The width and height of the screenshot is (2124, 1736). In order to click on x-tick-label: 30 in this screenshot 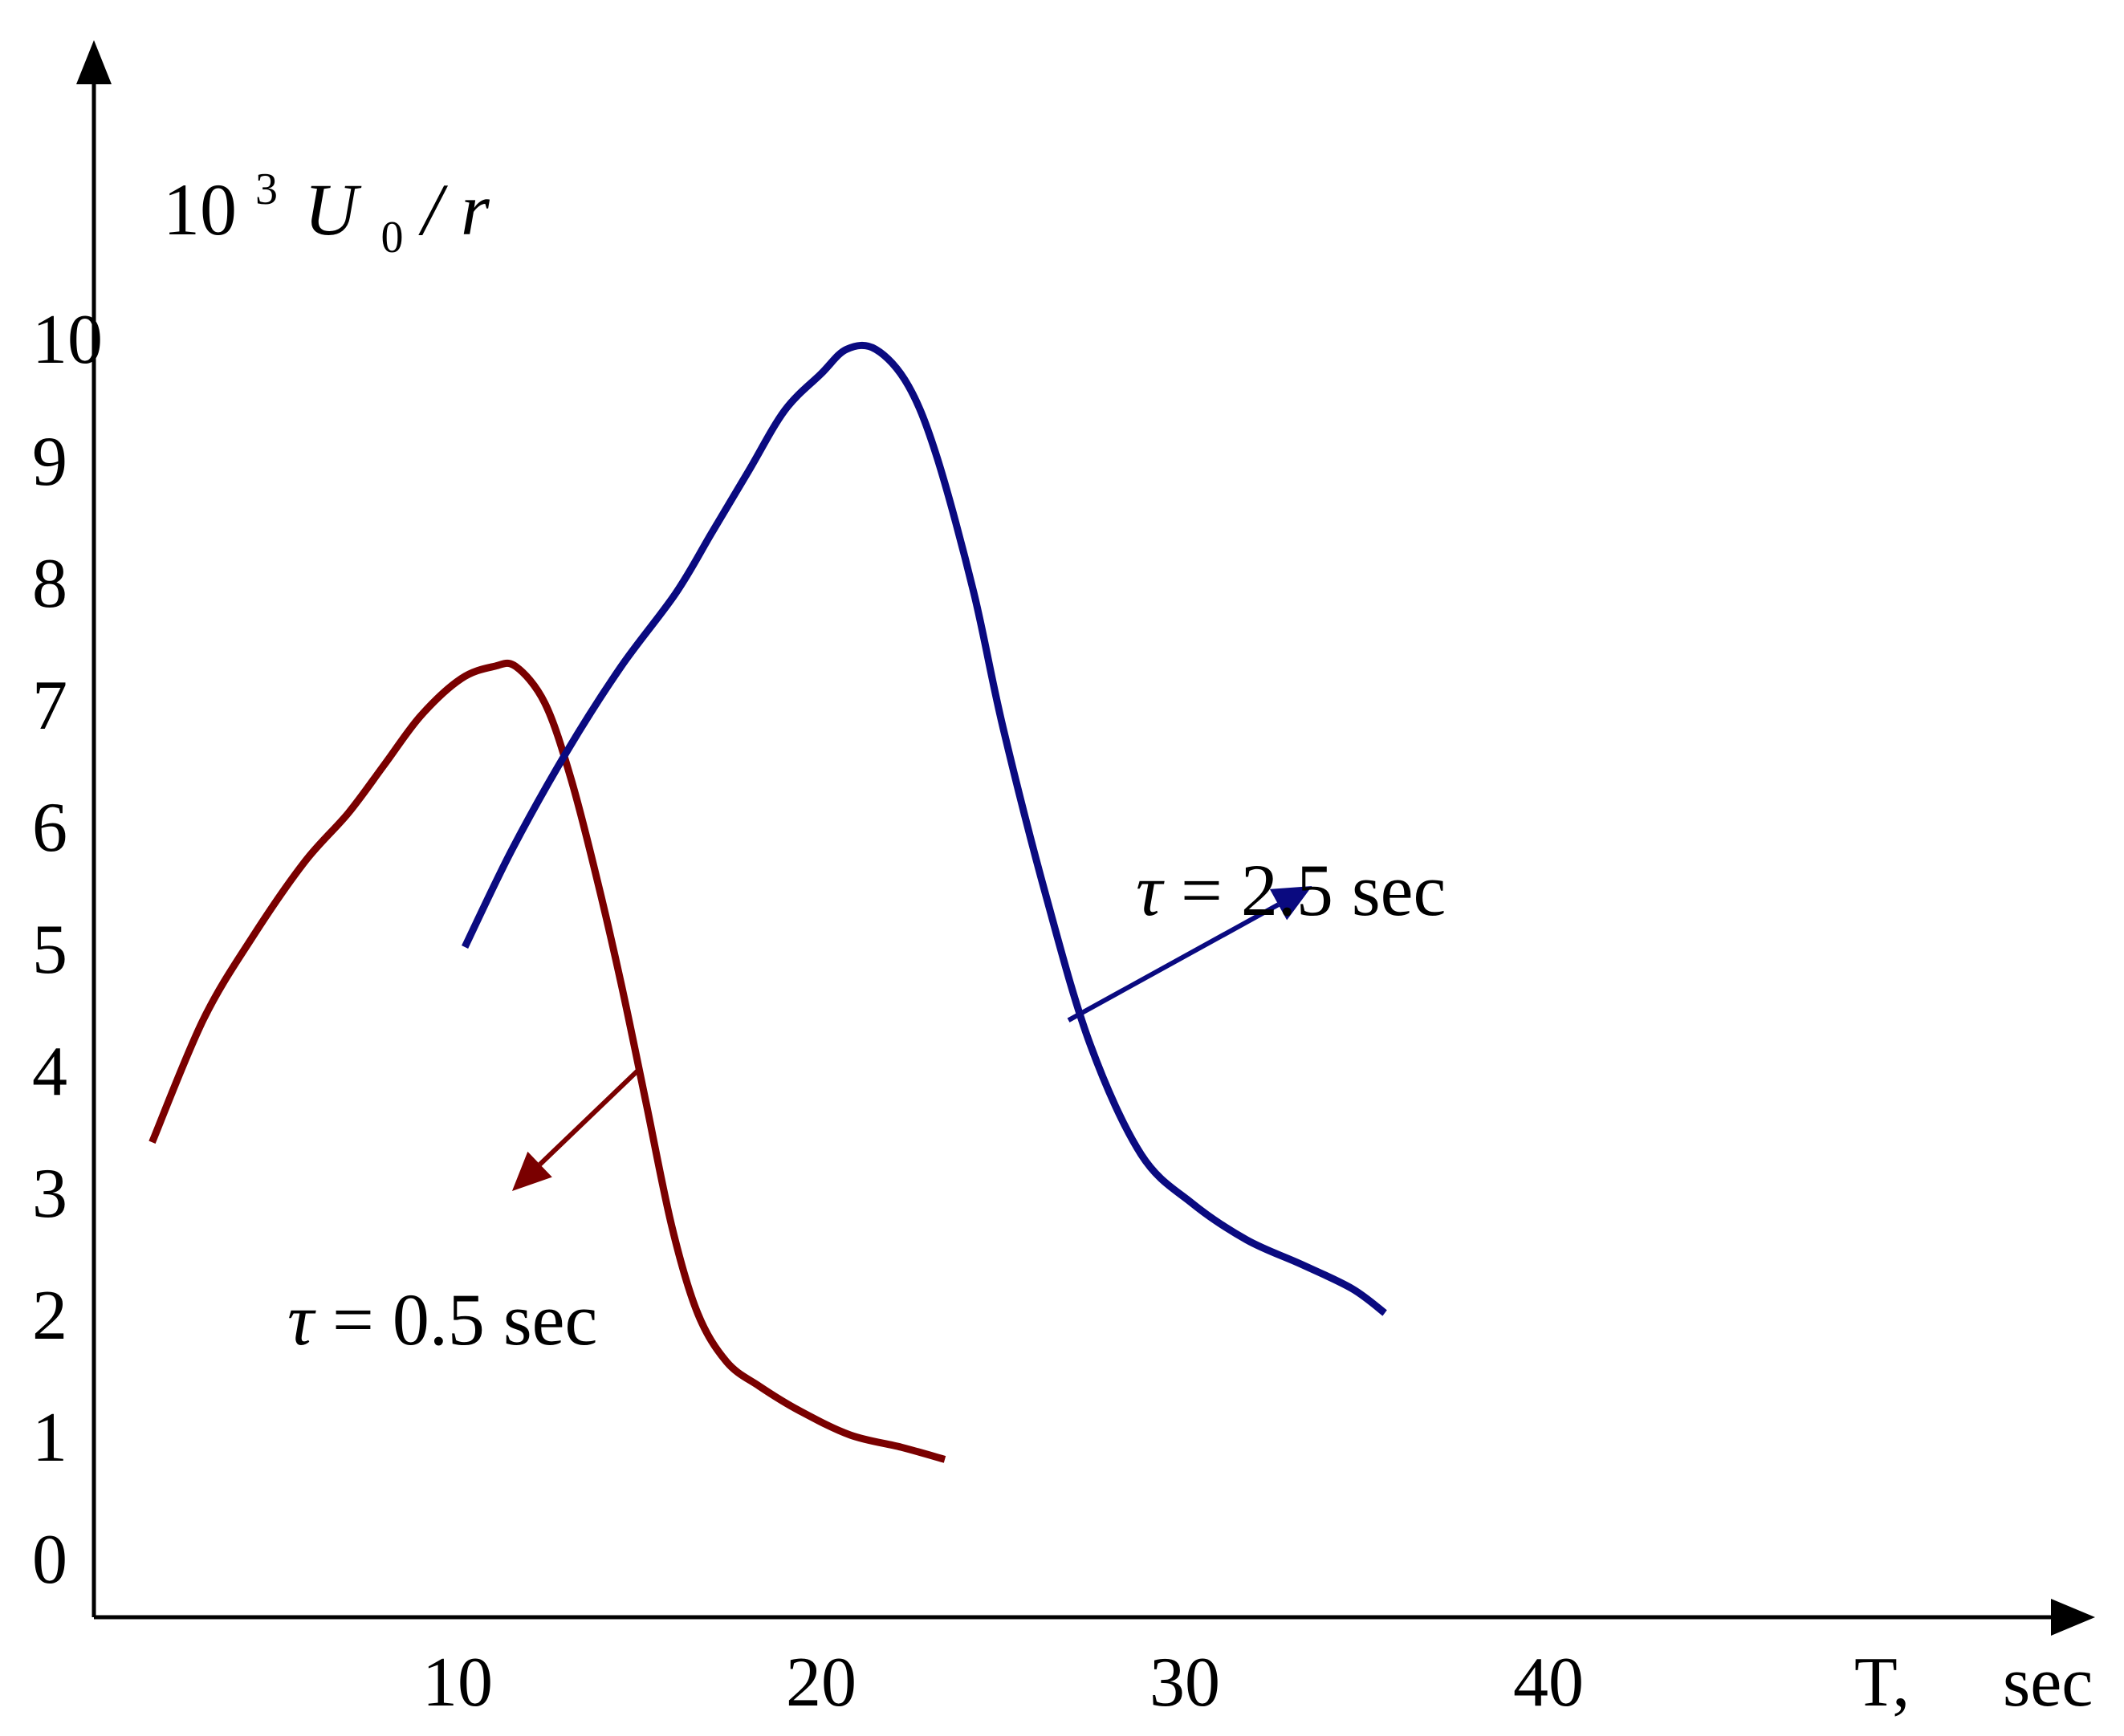, I will do `click(1184, 1683)`.